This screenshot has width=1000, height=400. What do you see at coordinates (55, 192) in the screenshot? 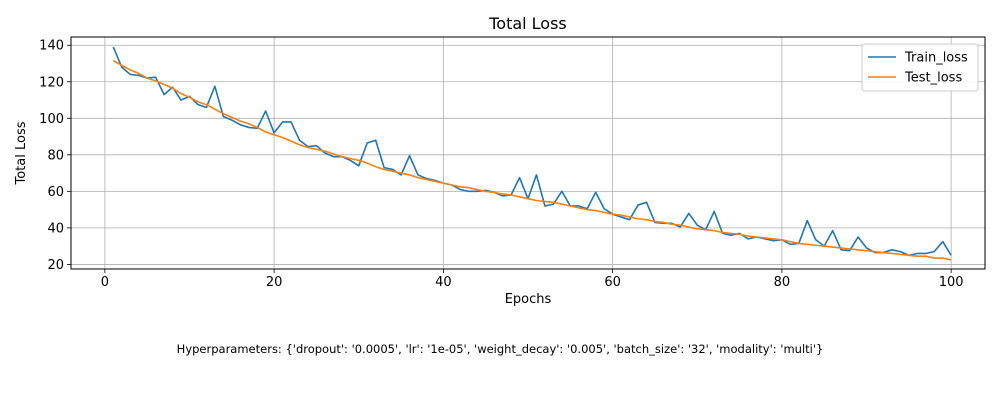
I see `y-tick-label: 60` at bounding box center [55, 192].